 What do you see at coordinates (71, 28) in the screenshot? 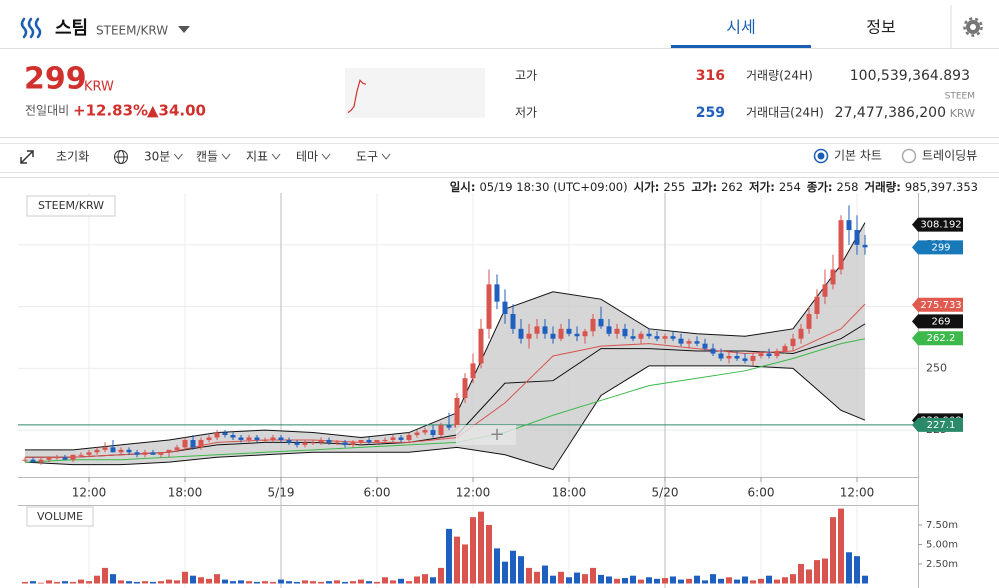
I see `coin-name: 스팀` at bounding box center [71, 28].